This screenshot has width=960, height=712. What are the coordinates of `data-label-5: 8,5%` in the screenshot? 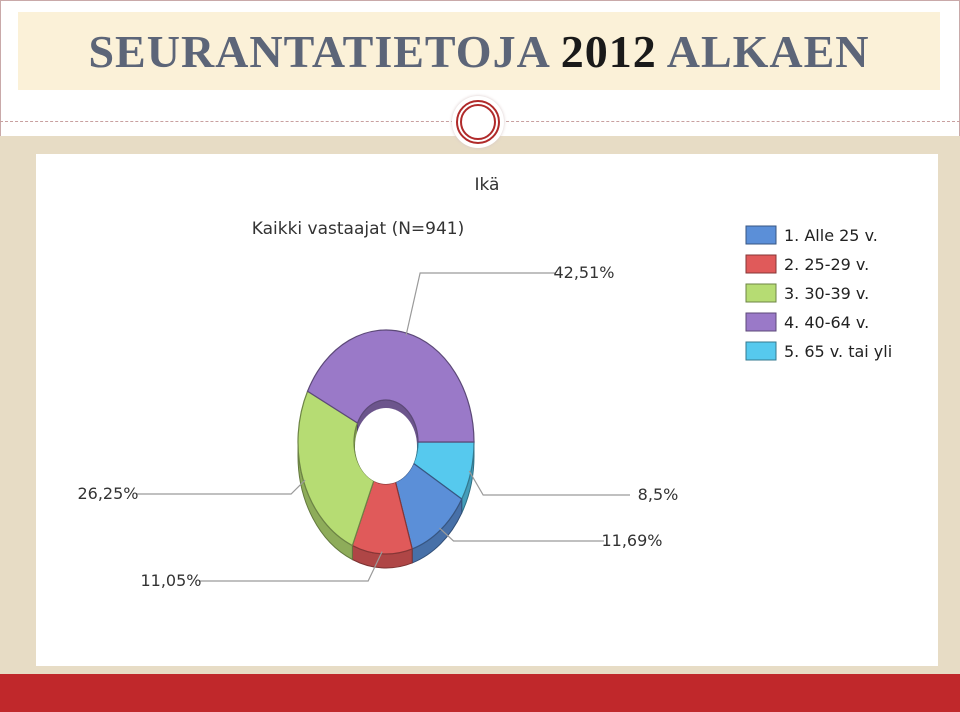 It's located at (658, 494).